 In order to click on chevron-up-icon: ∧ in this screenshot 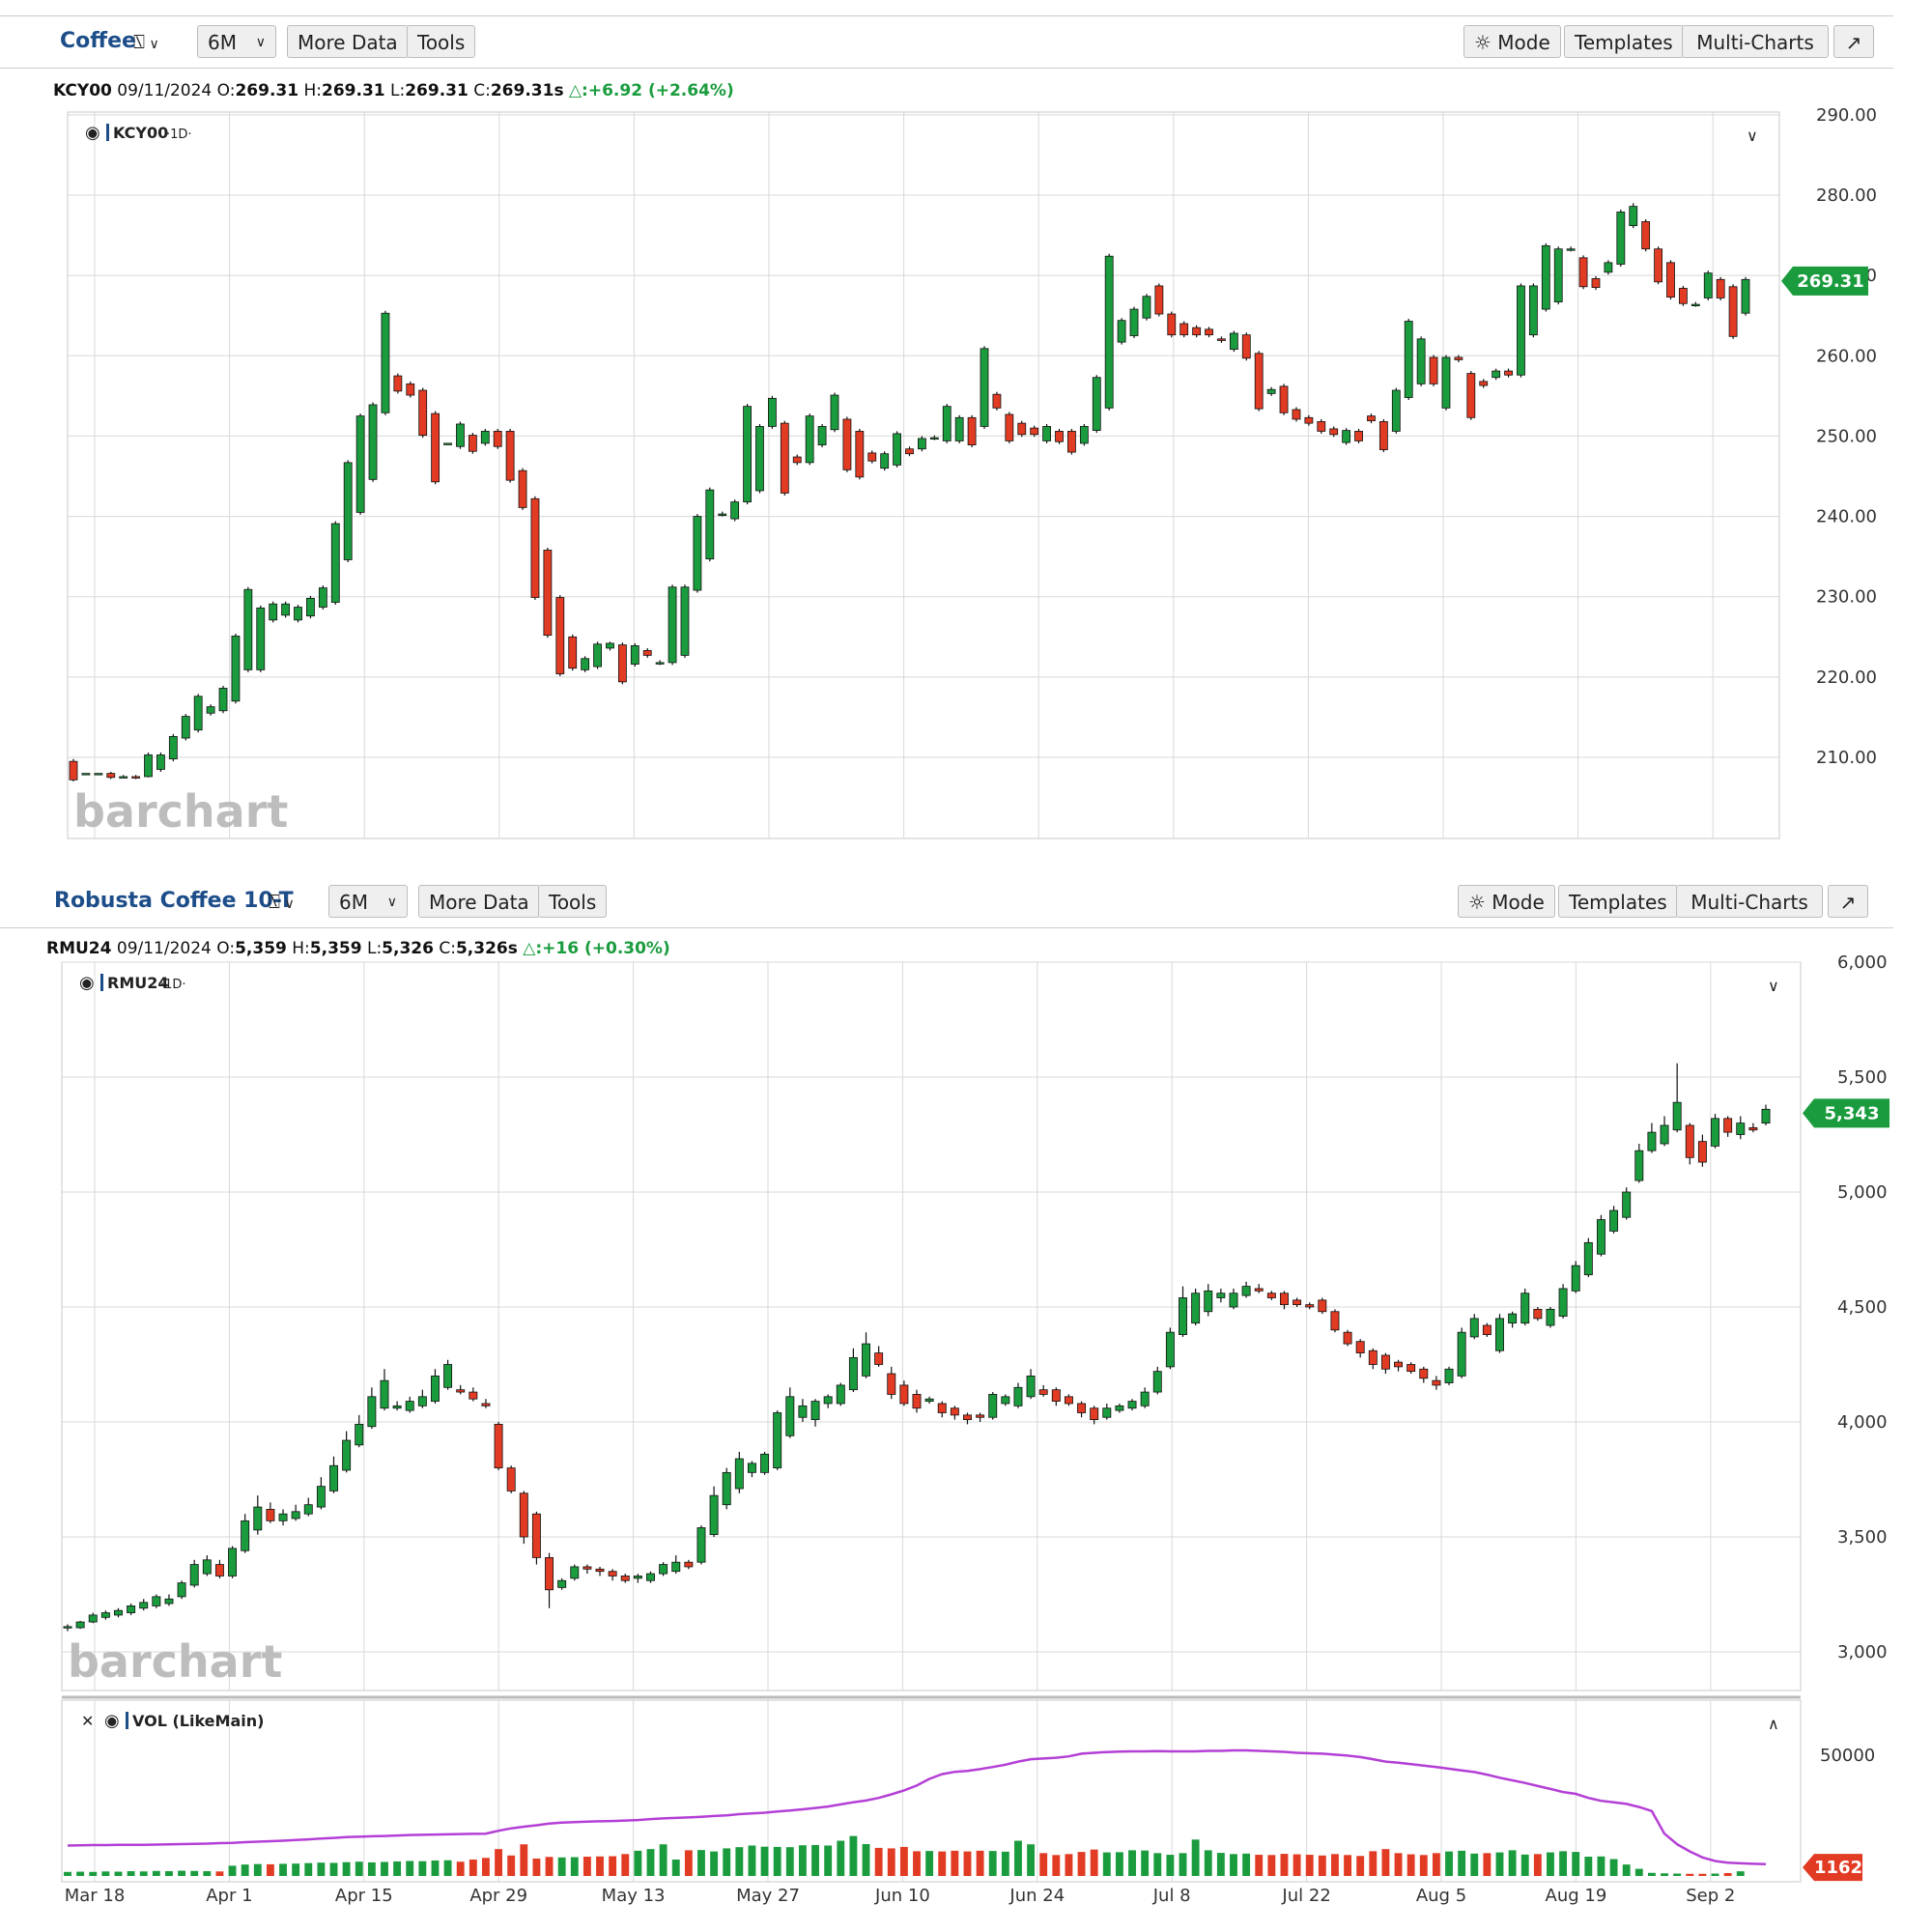, I will do `click(1773, 1724)`.